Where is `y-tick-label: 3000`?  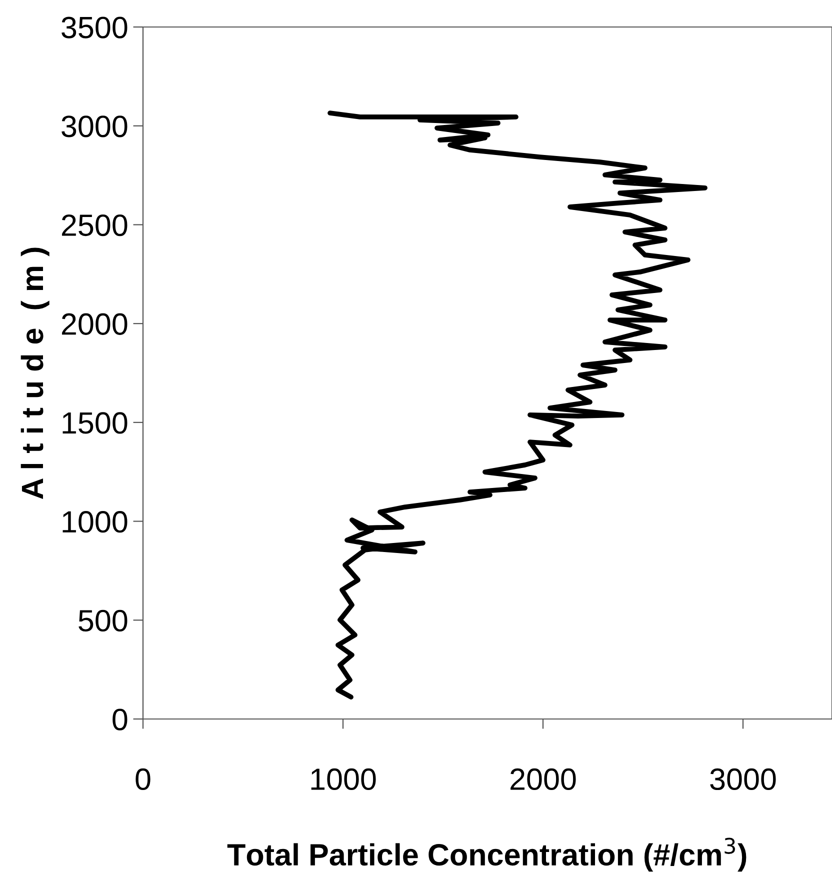
y-tick-label: 3000 is located at coordinates (95, 127).